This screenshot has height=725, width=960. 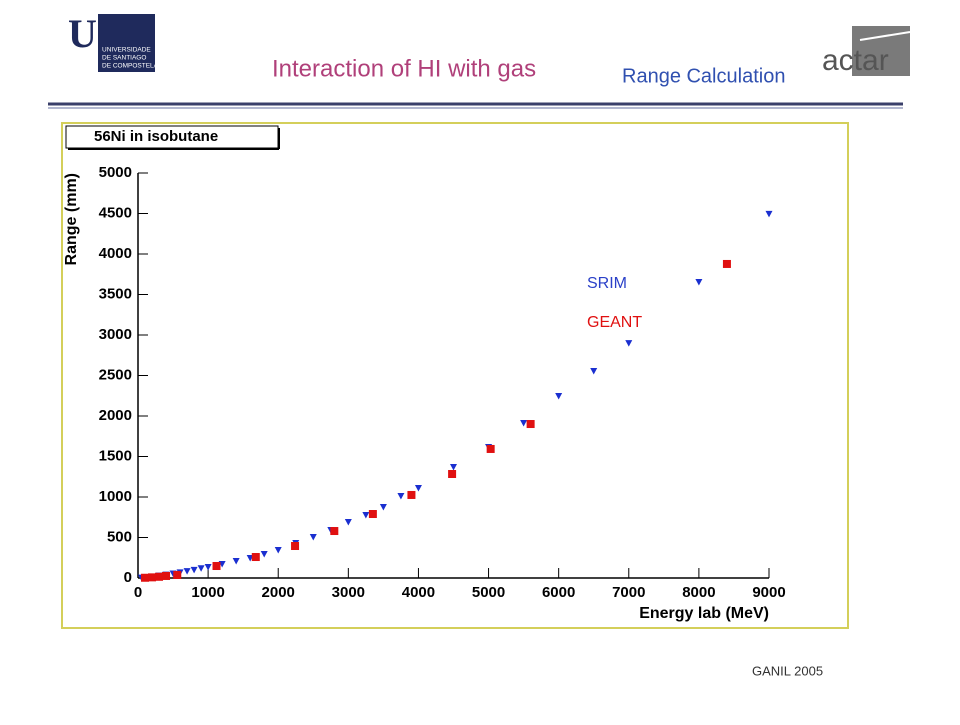 What do you see at coordinates (418, 592) in the screenshot?
I see `x-tick-label: 4000` at bounding box center [418, 592].